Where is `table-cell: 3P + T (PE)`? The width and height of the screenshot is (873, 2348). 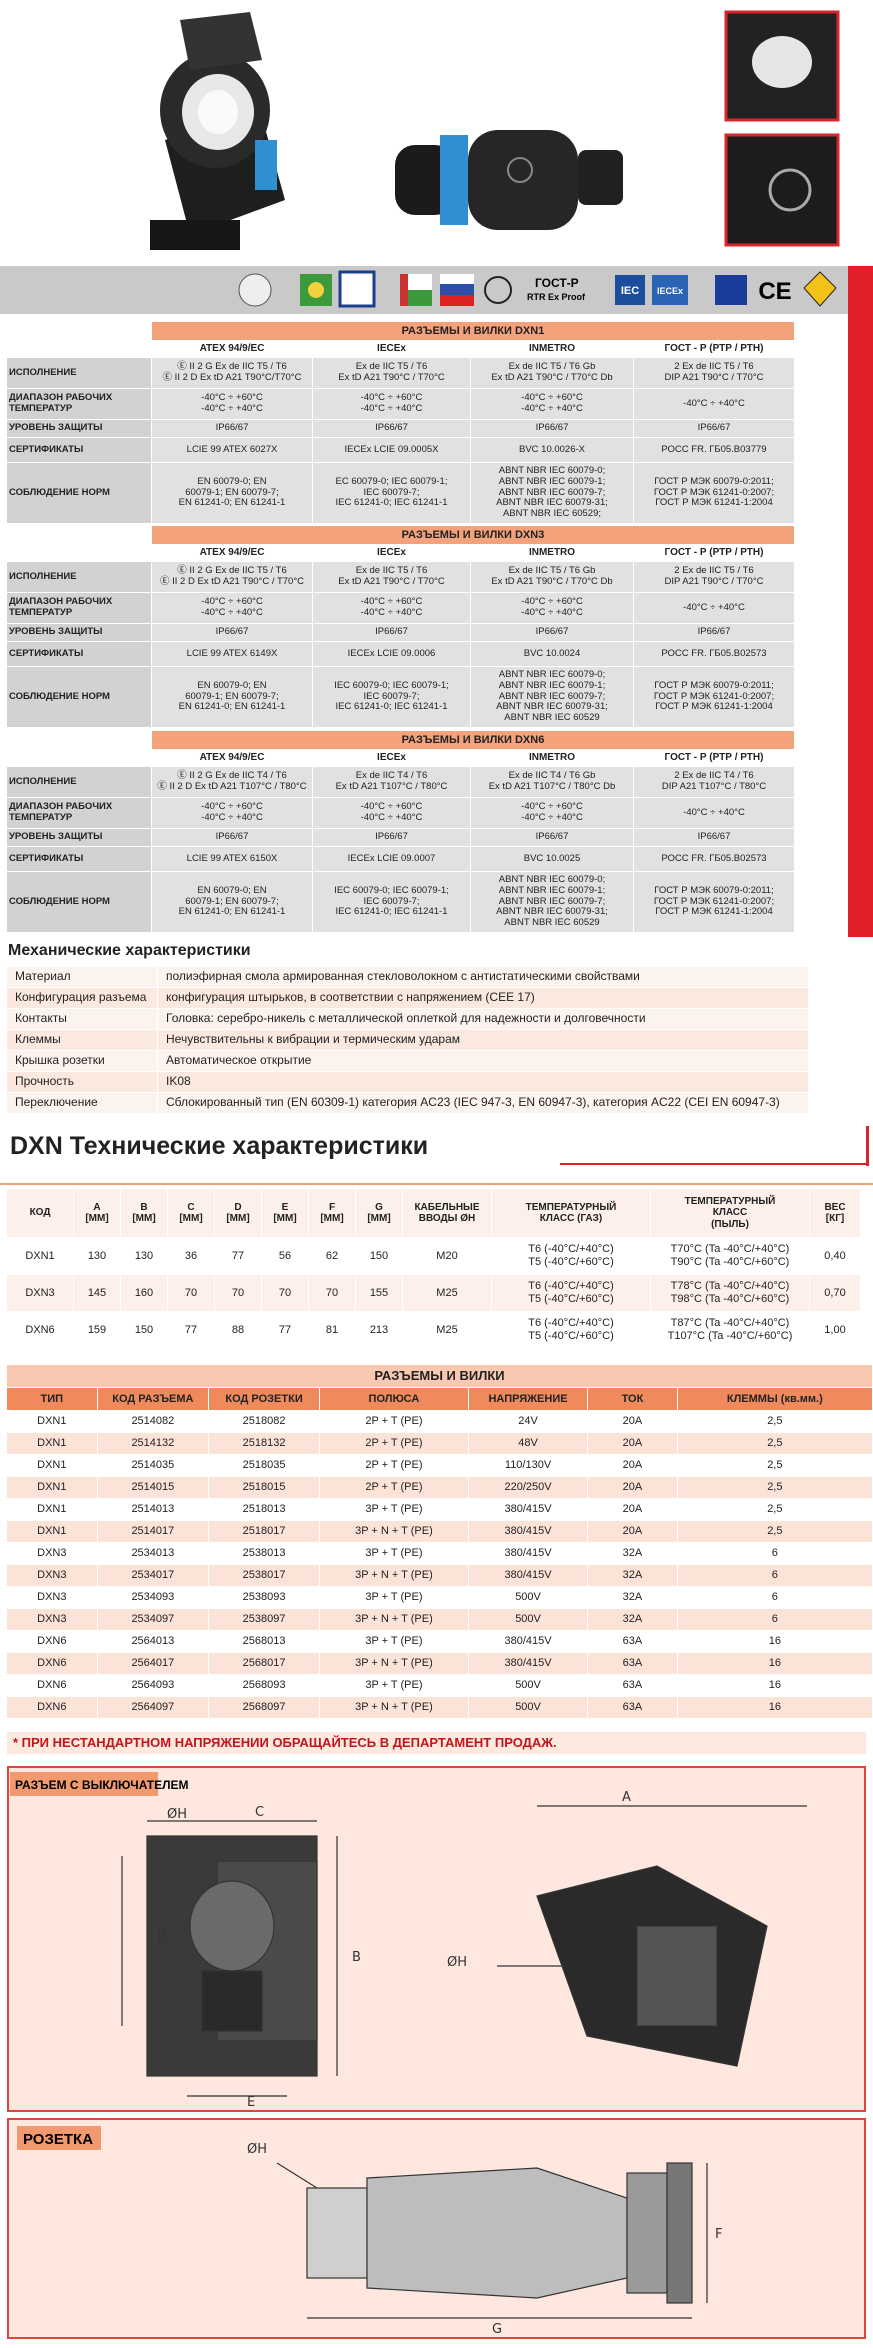
table-cell: 3P + T (PE) is located at coordinates (394, 1685).